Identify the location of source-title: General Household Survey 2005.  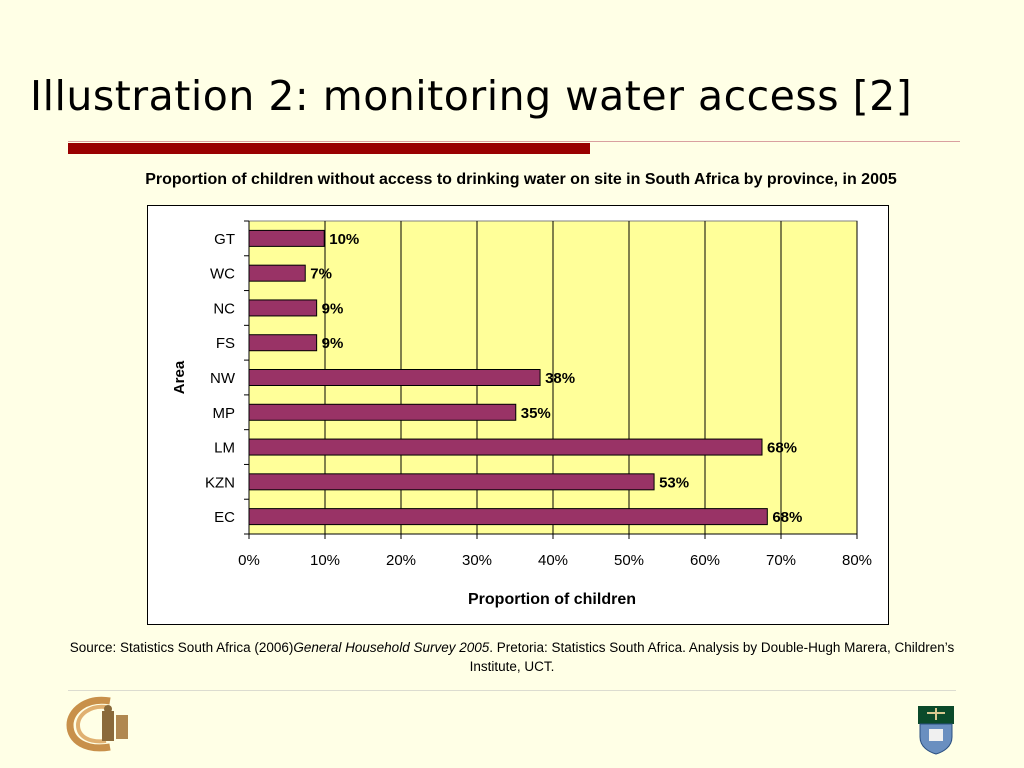
(391, 647).